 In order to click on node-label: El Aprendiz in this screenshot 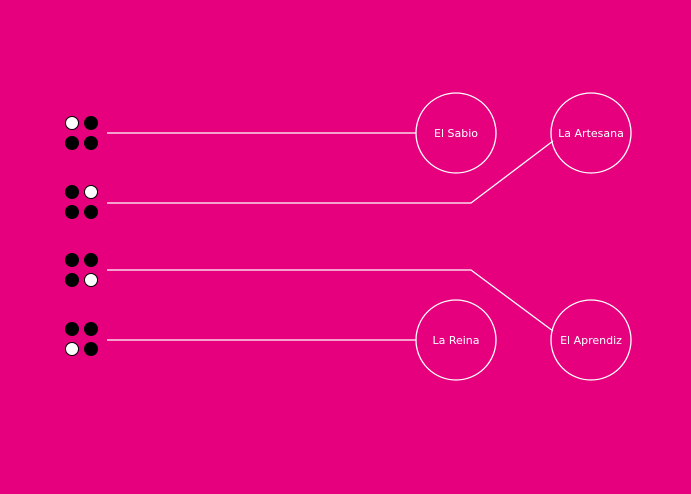, I will do `click(591, 340)`.